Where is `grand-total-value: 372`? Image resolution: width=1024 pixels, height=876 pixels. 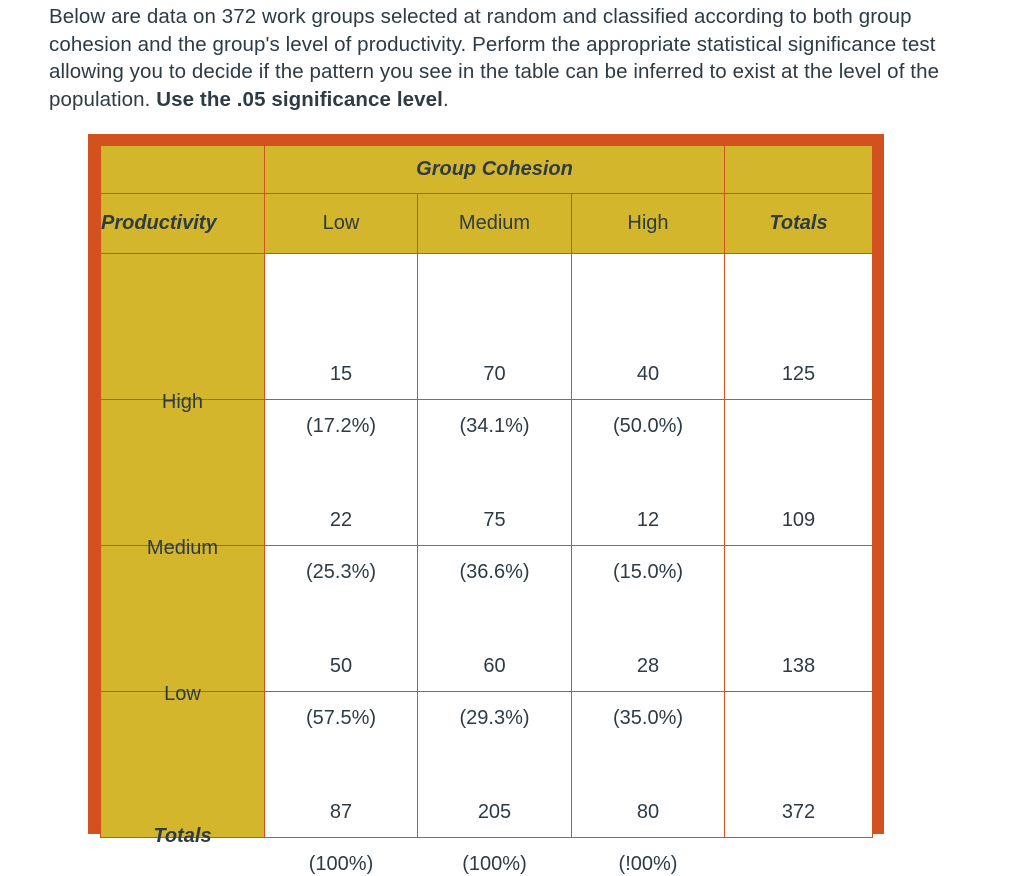 grand-total-value: 372 is located at coordinates (798, 811).